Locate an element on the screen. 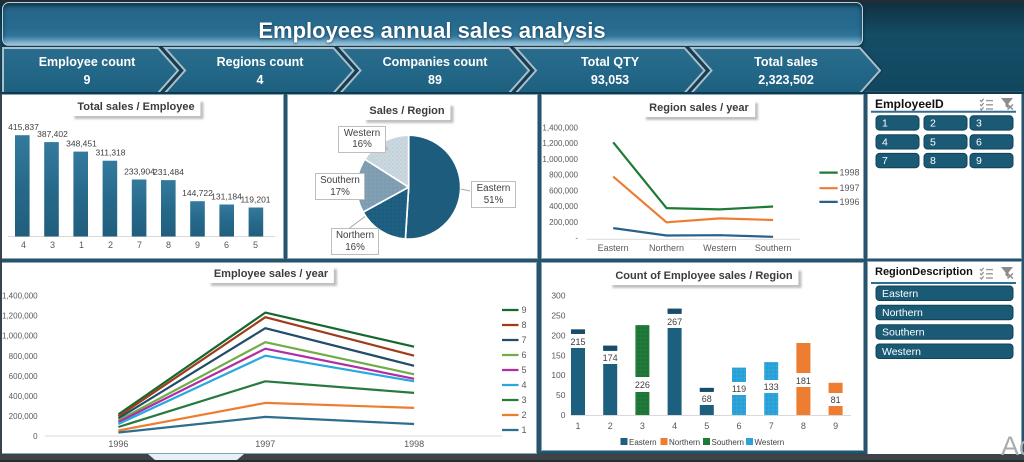 This screenshot has height=462, width=1024. svg-text: 131,184 is located at coordinates (226, 197).